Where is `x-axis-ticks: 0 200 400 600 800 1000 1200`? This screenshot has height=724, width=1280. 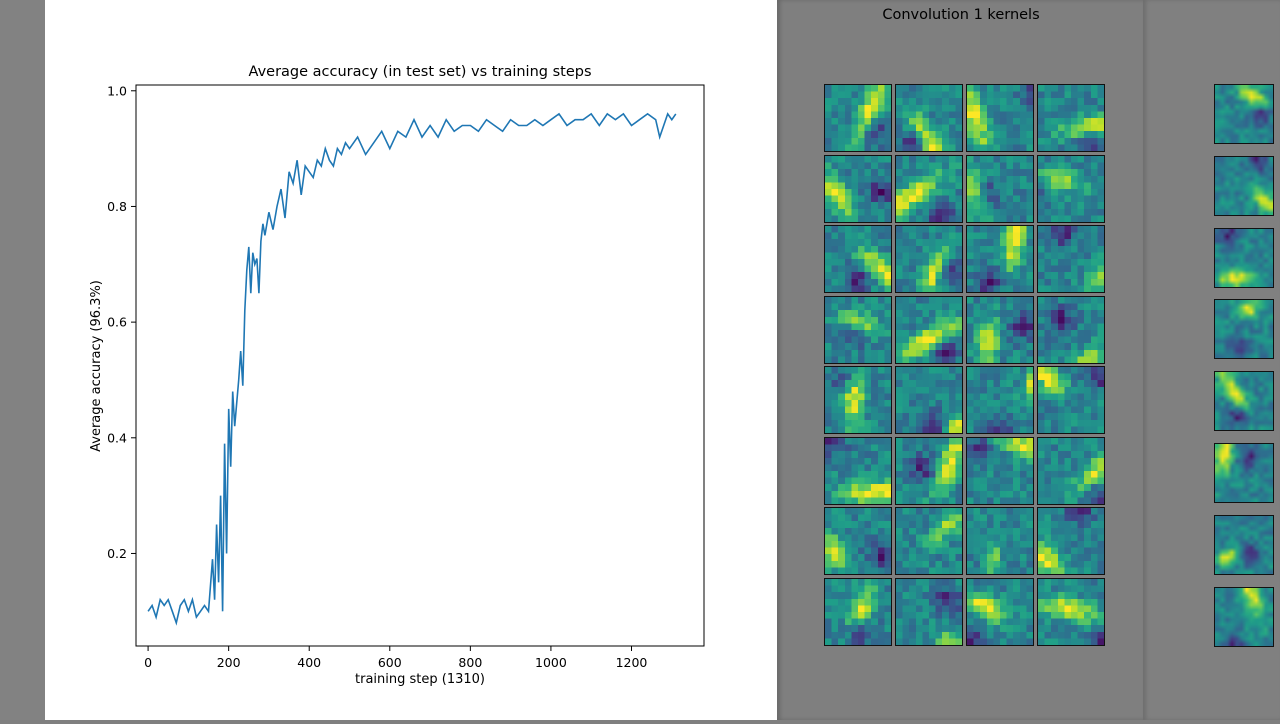 x-axis-ticks: 0 200 400 600 800 1000 1200 is located at coordinates (395, 658).